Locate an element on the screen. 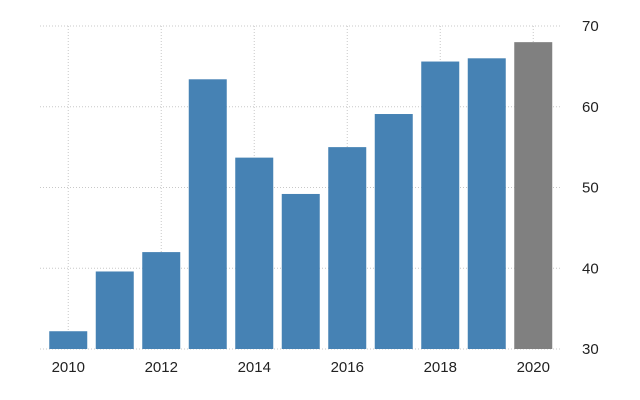 This screenshot has height=400, width=640. y-tick-label: 60 is located at coordinates (590, 107).